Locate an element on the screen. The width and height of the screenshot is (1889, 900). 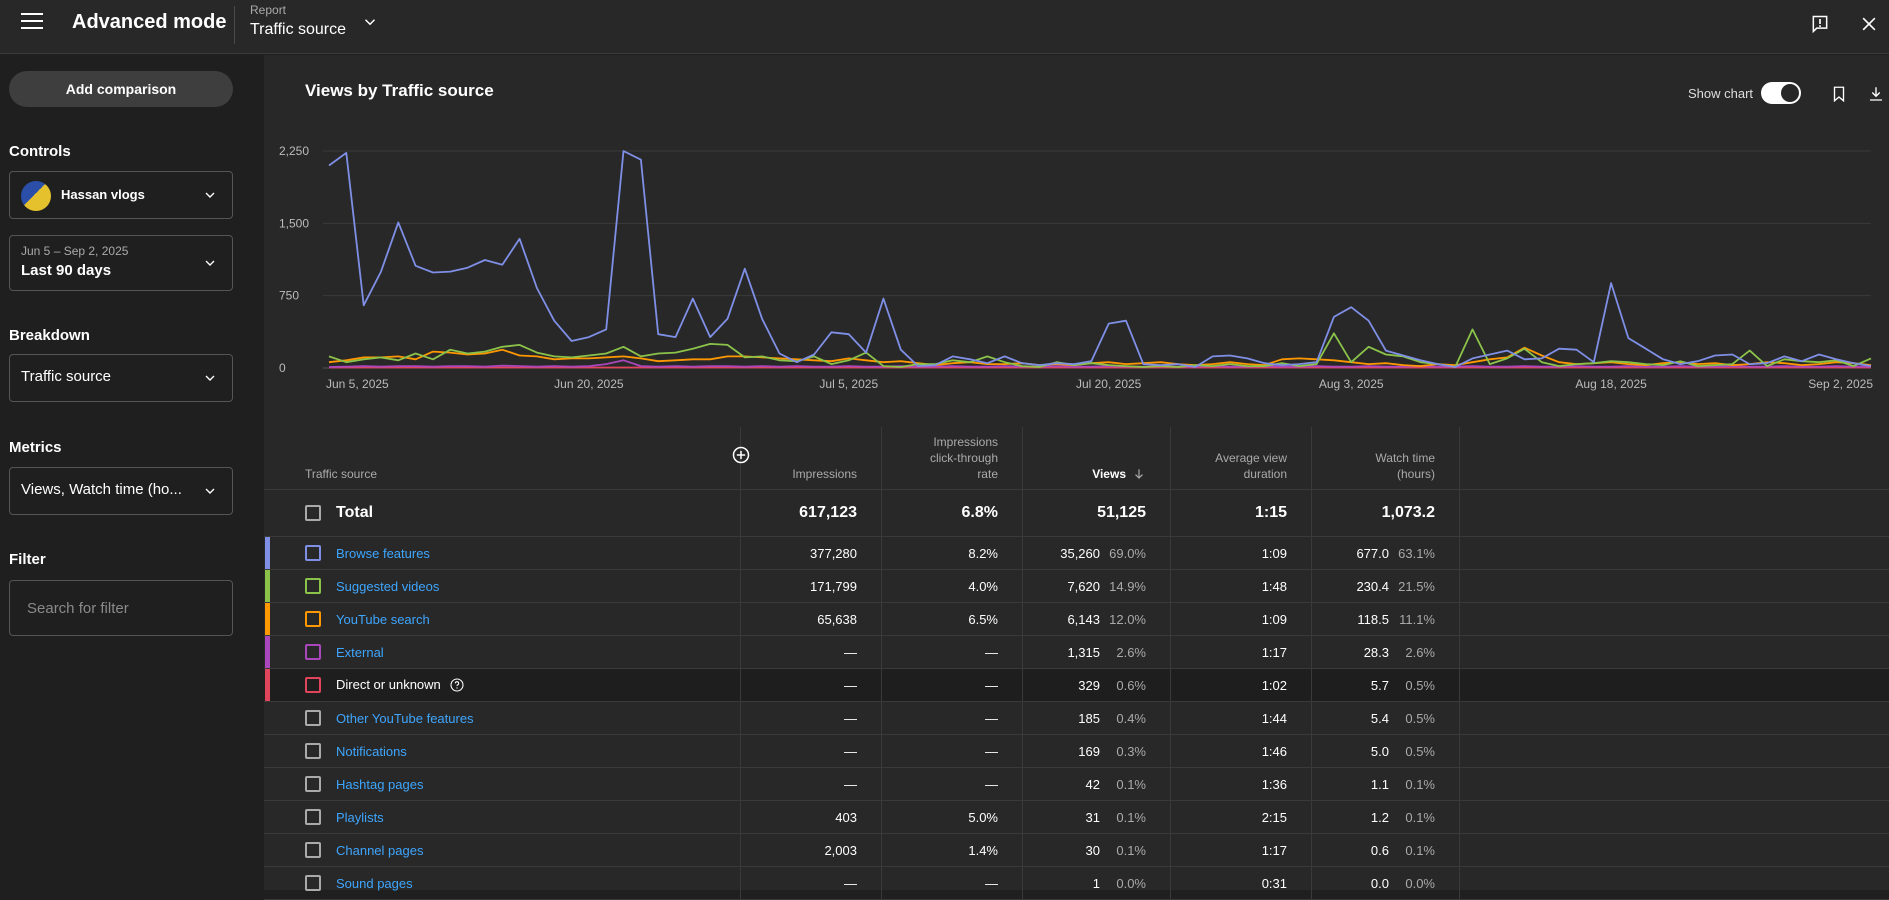
watch-time-cell: 1.1 0.1% is located at coordinates (1386, 784).